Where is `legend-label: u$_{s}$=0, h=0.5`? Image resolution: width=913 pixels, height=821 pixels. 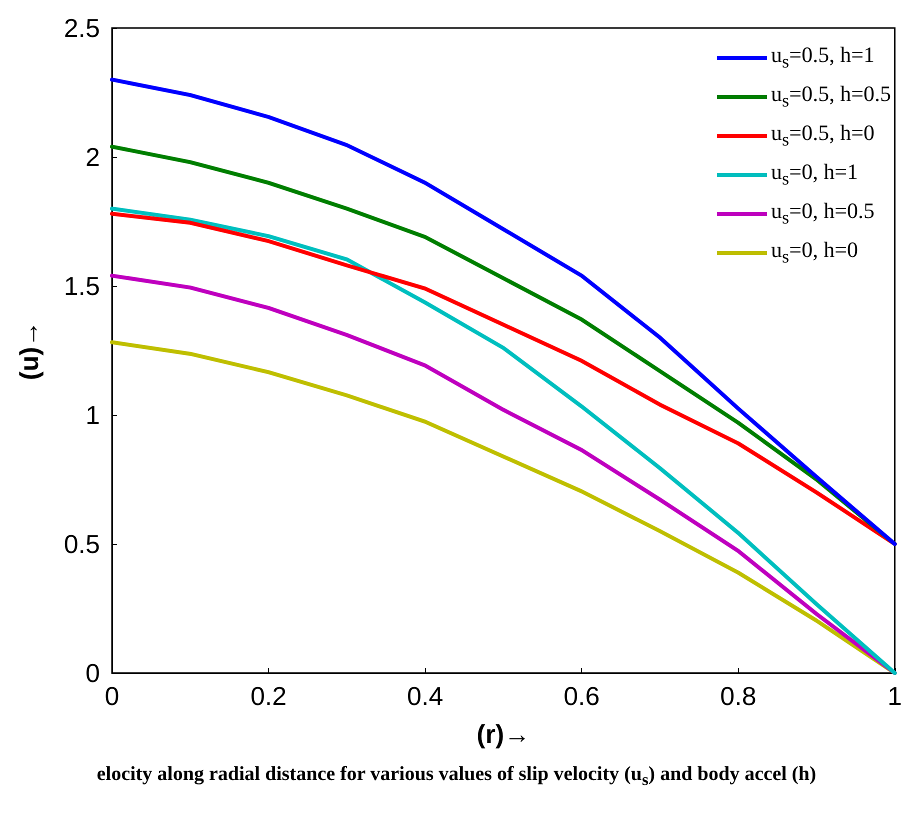
legend-label: u$_{s}$=0, h=0.5 is located at coordinates (822, 213).